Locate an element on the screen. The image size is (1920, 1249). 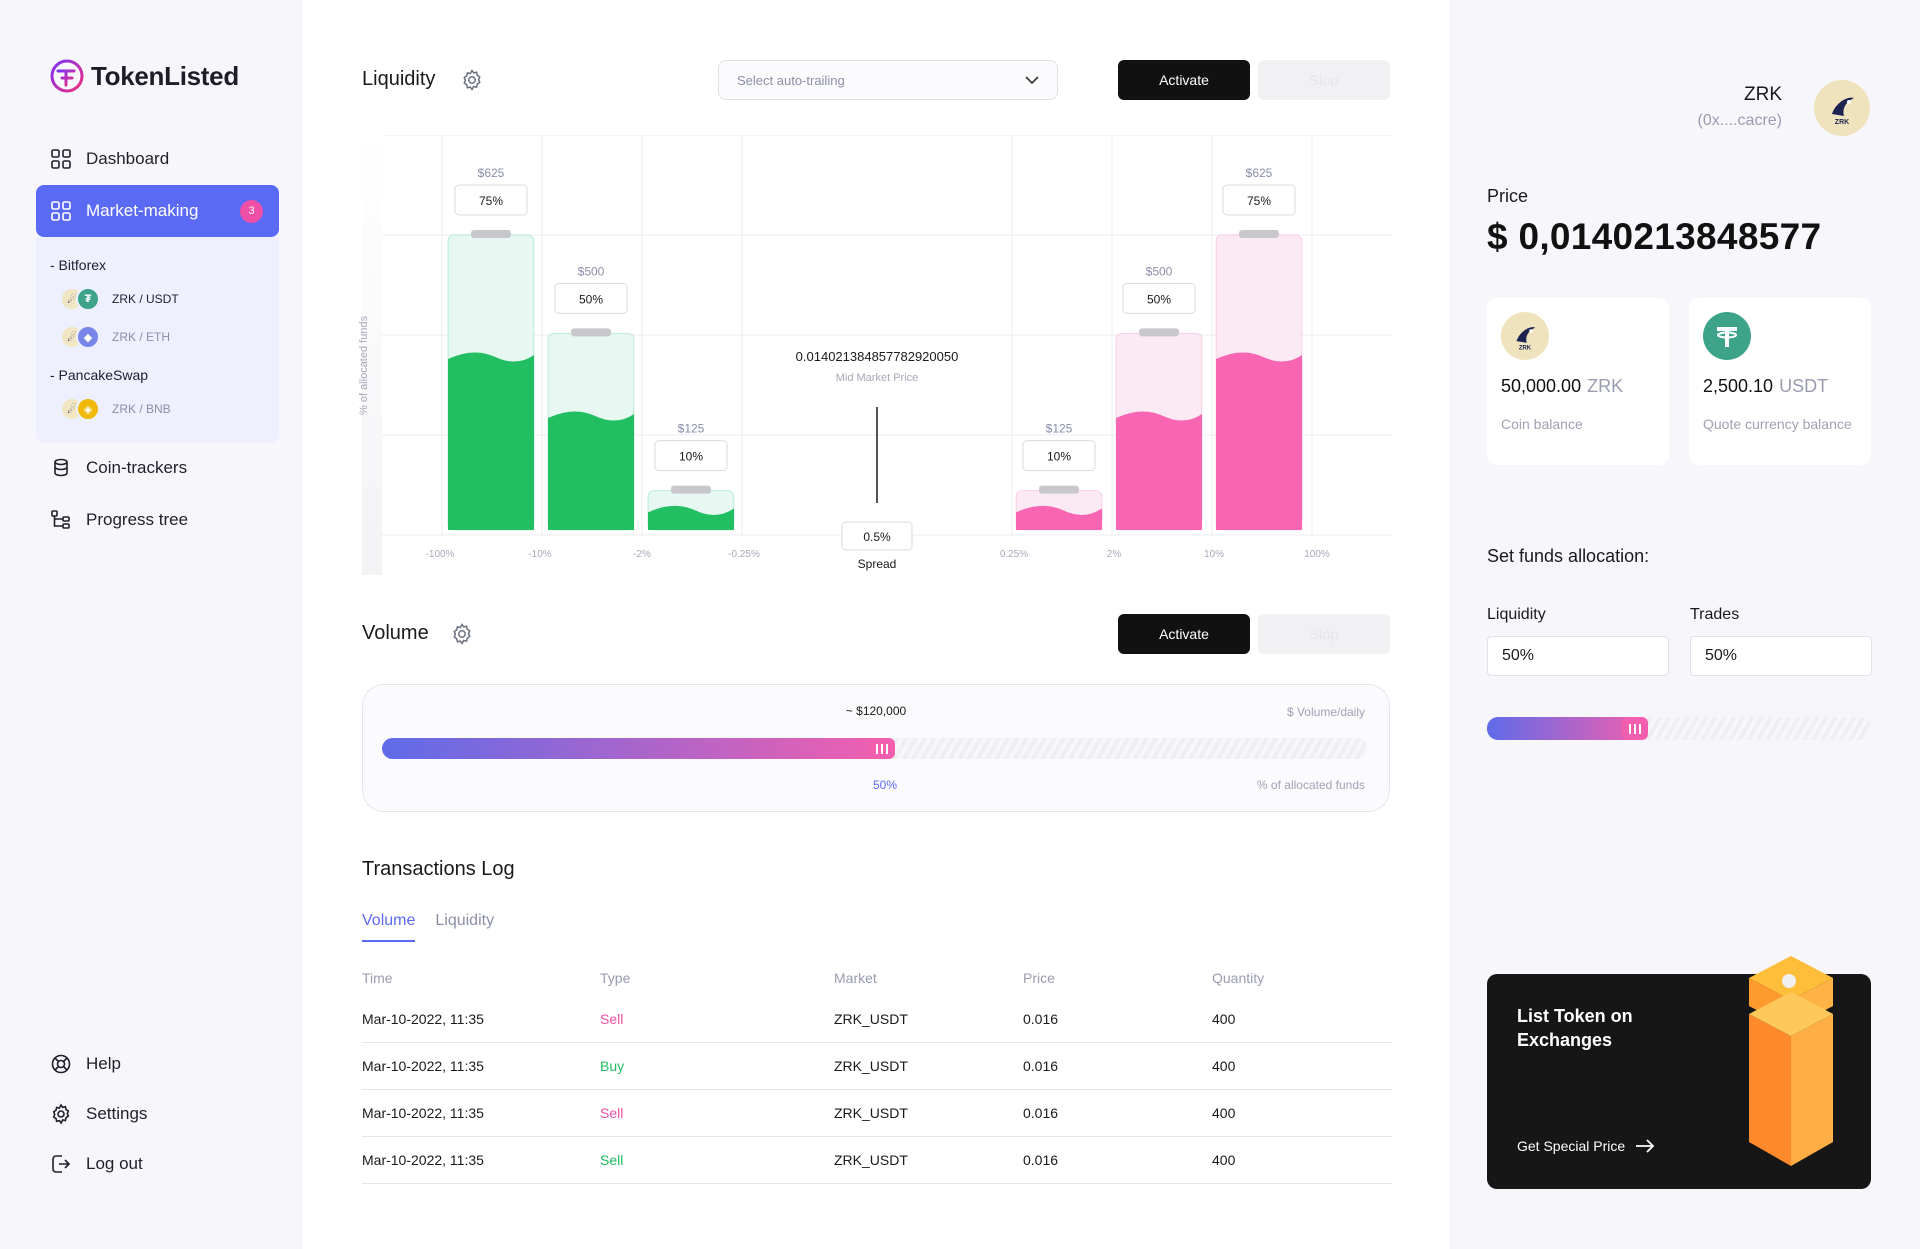
exchange-pancakeswap: - PancakeSwap is located at coordinates (99, 375).